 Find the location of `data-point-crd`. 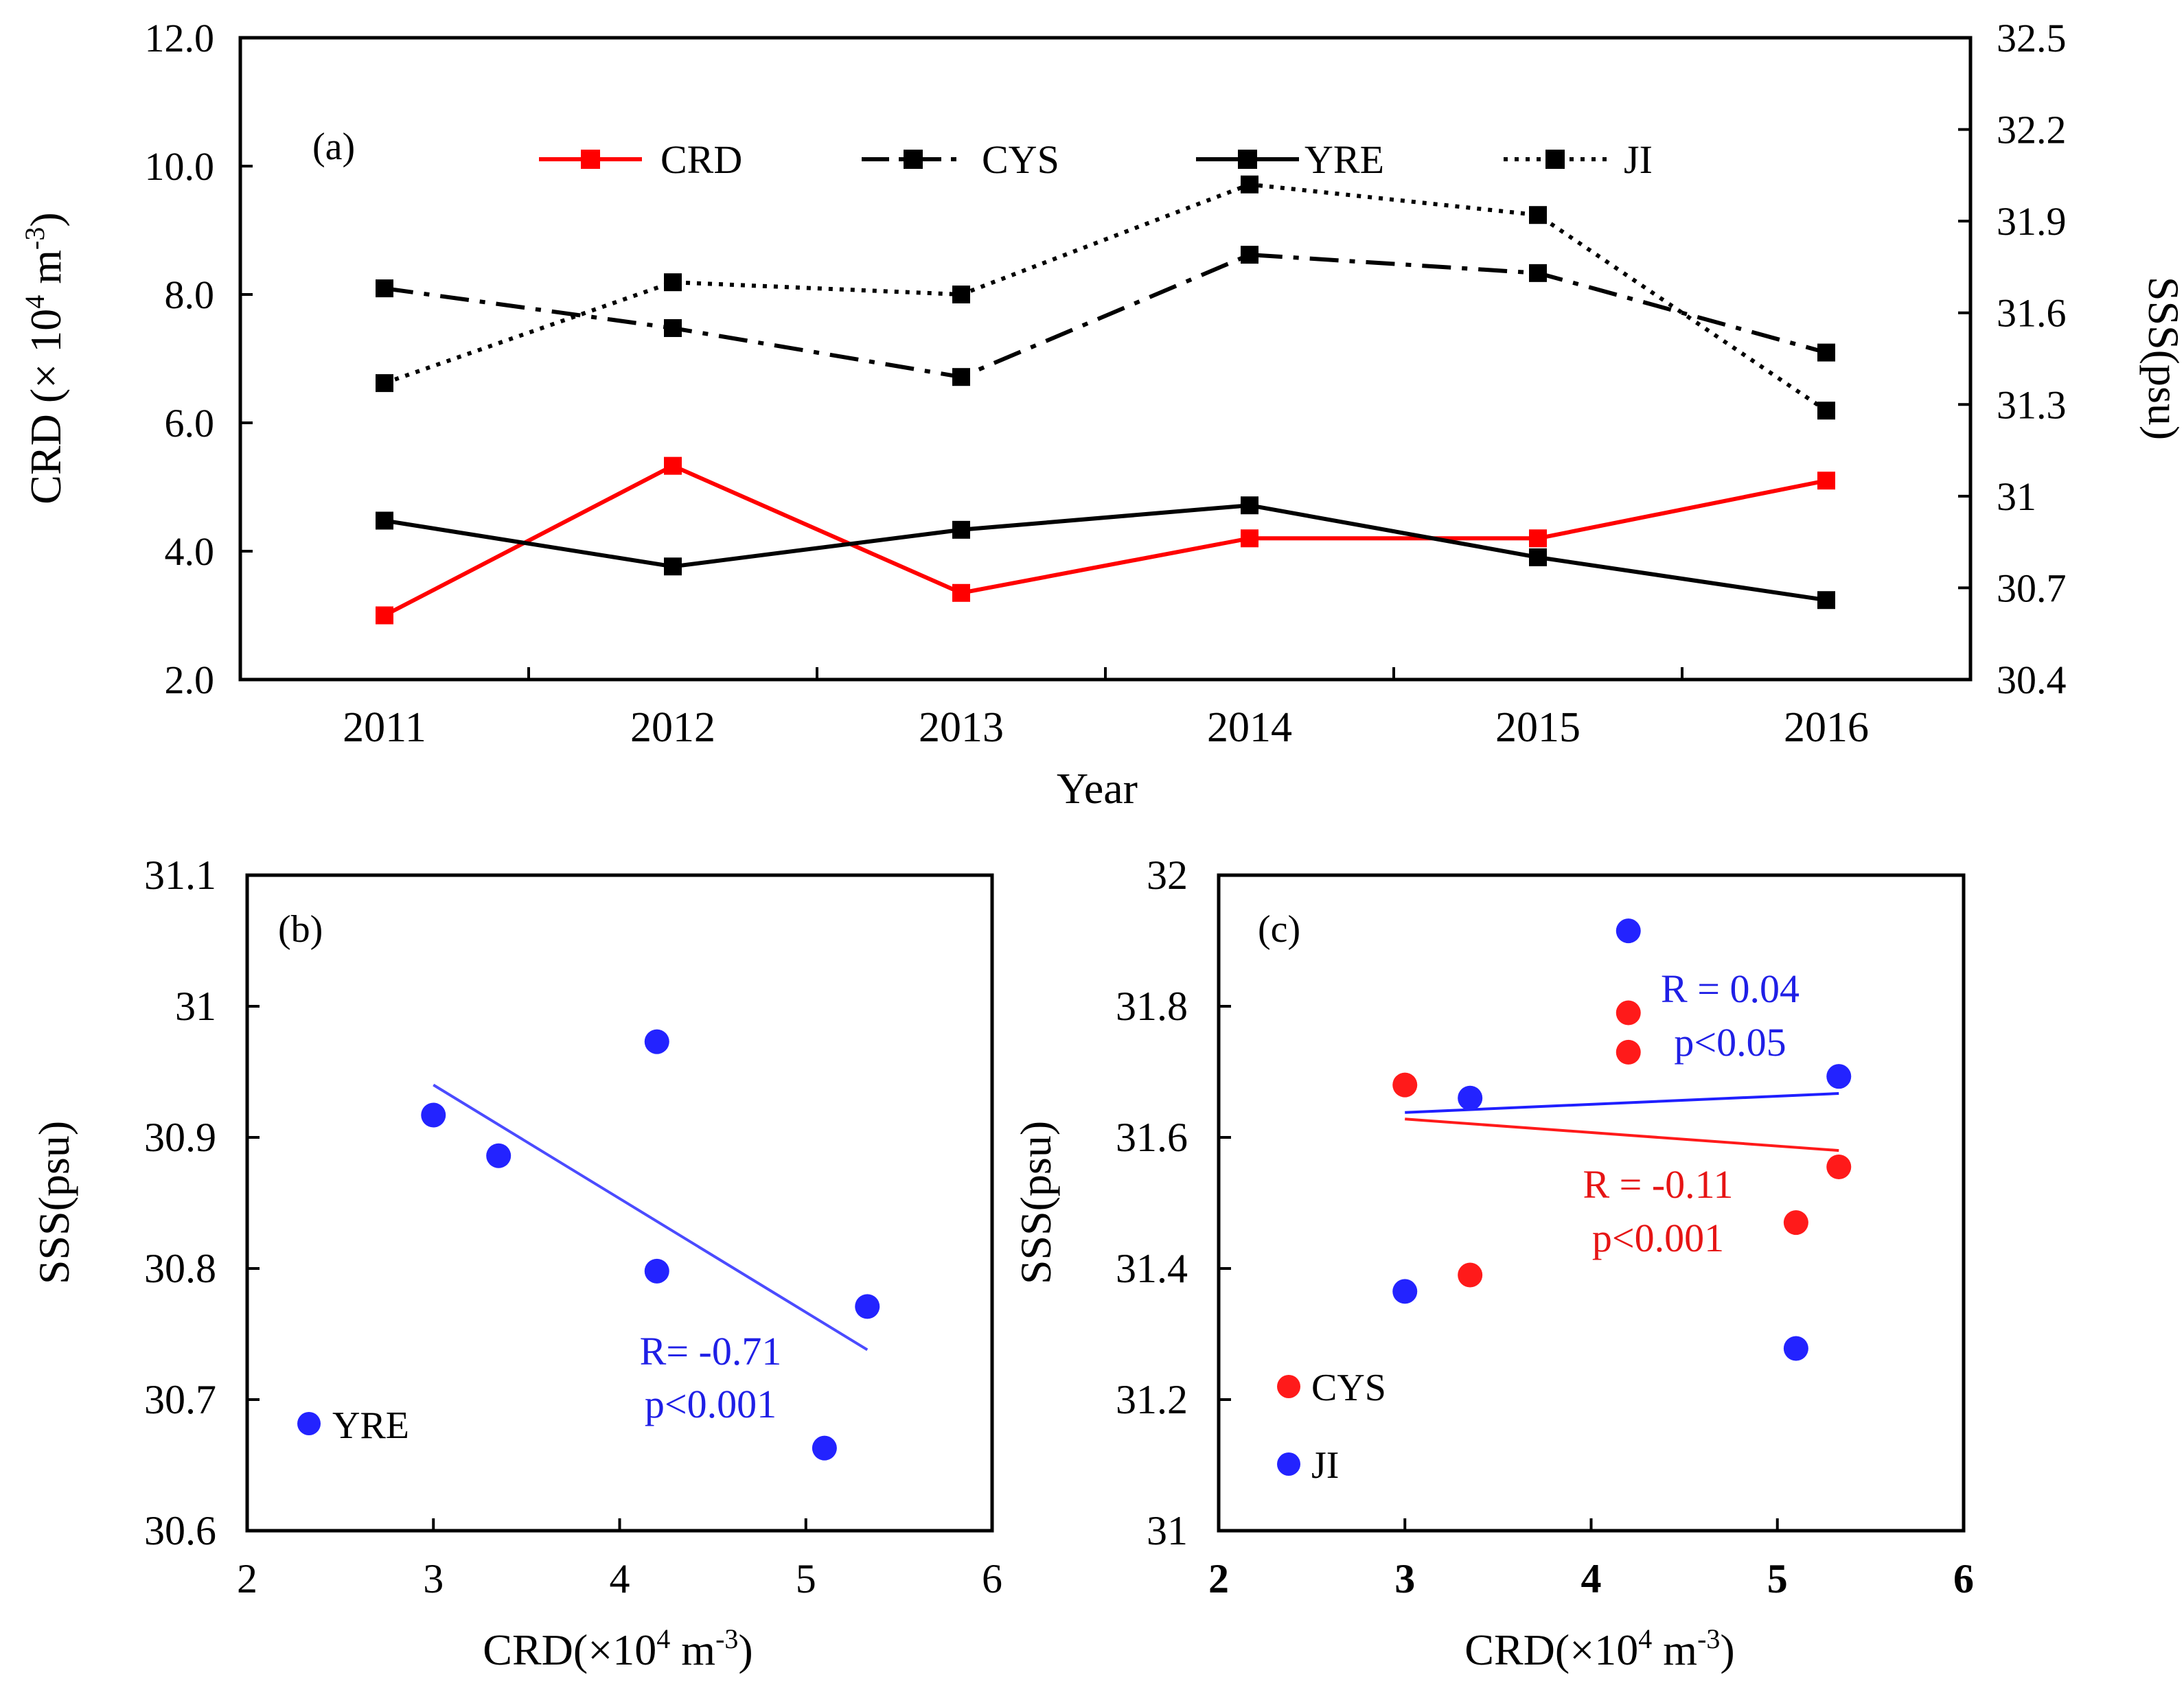

data-point-crd is located at coordinates (961, 593).